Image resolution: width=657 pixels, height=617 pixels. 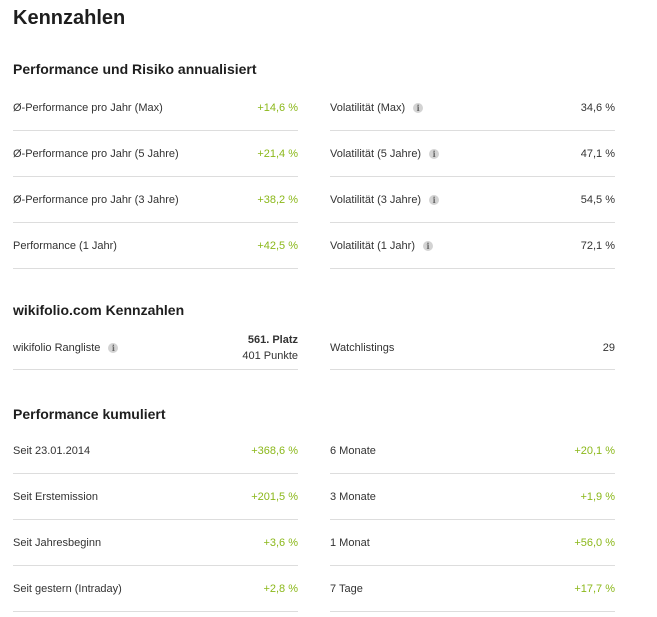 I want to click on rangliste-punkte: 401 Punkte, so click(x=270, y=356).